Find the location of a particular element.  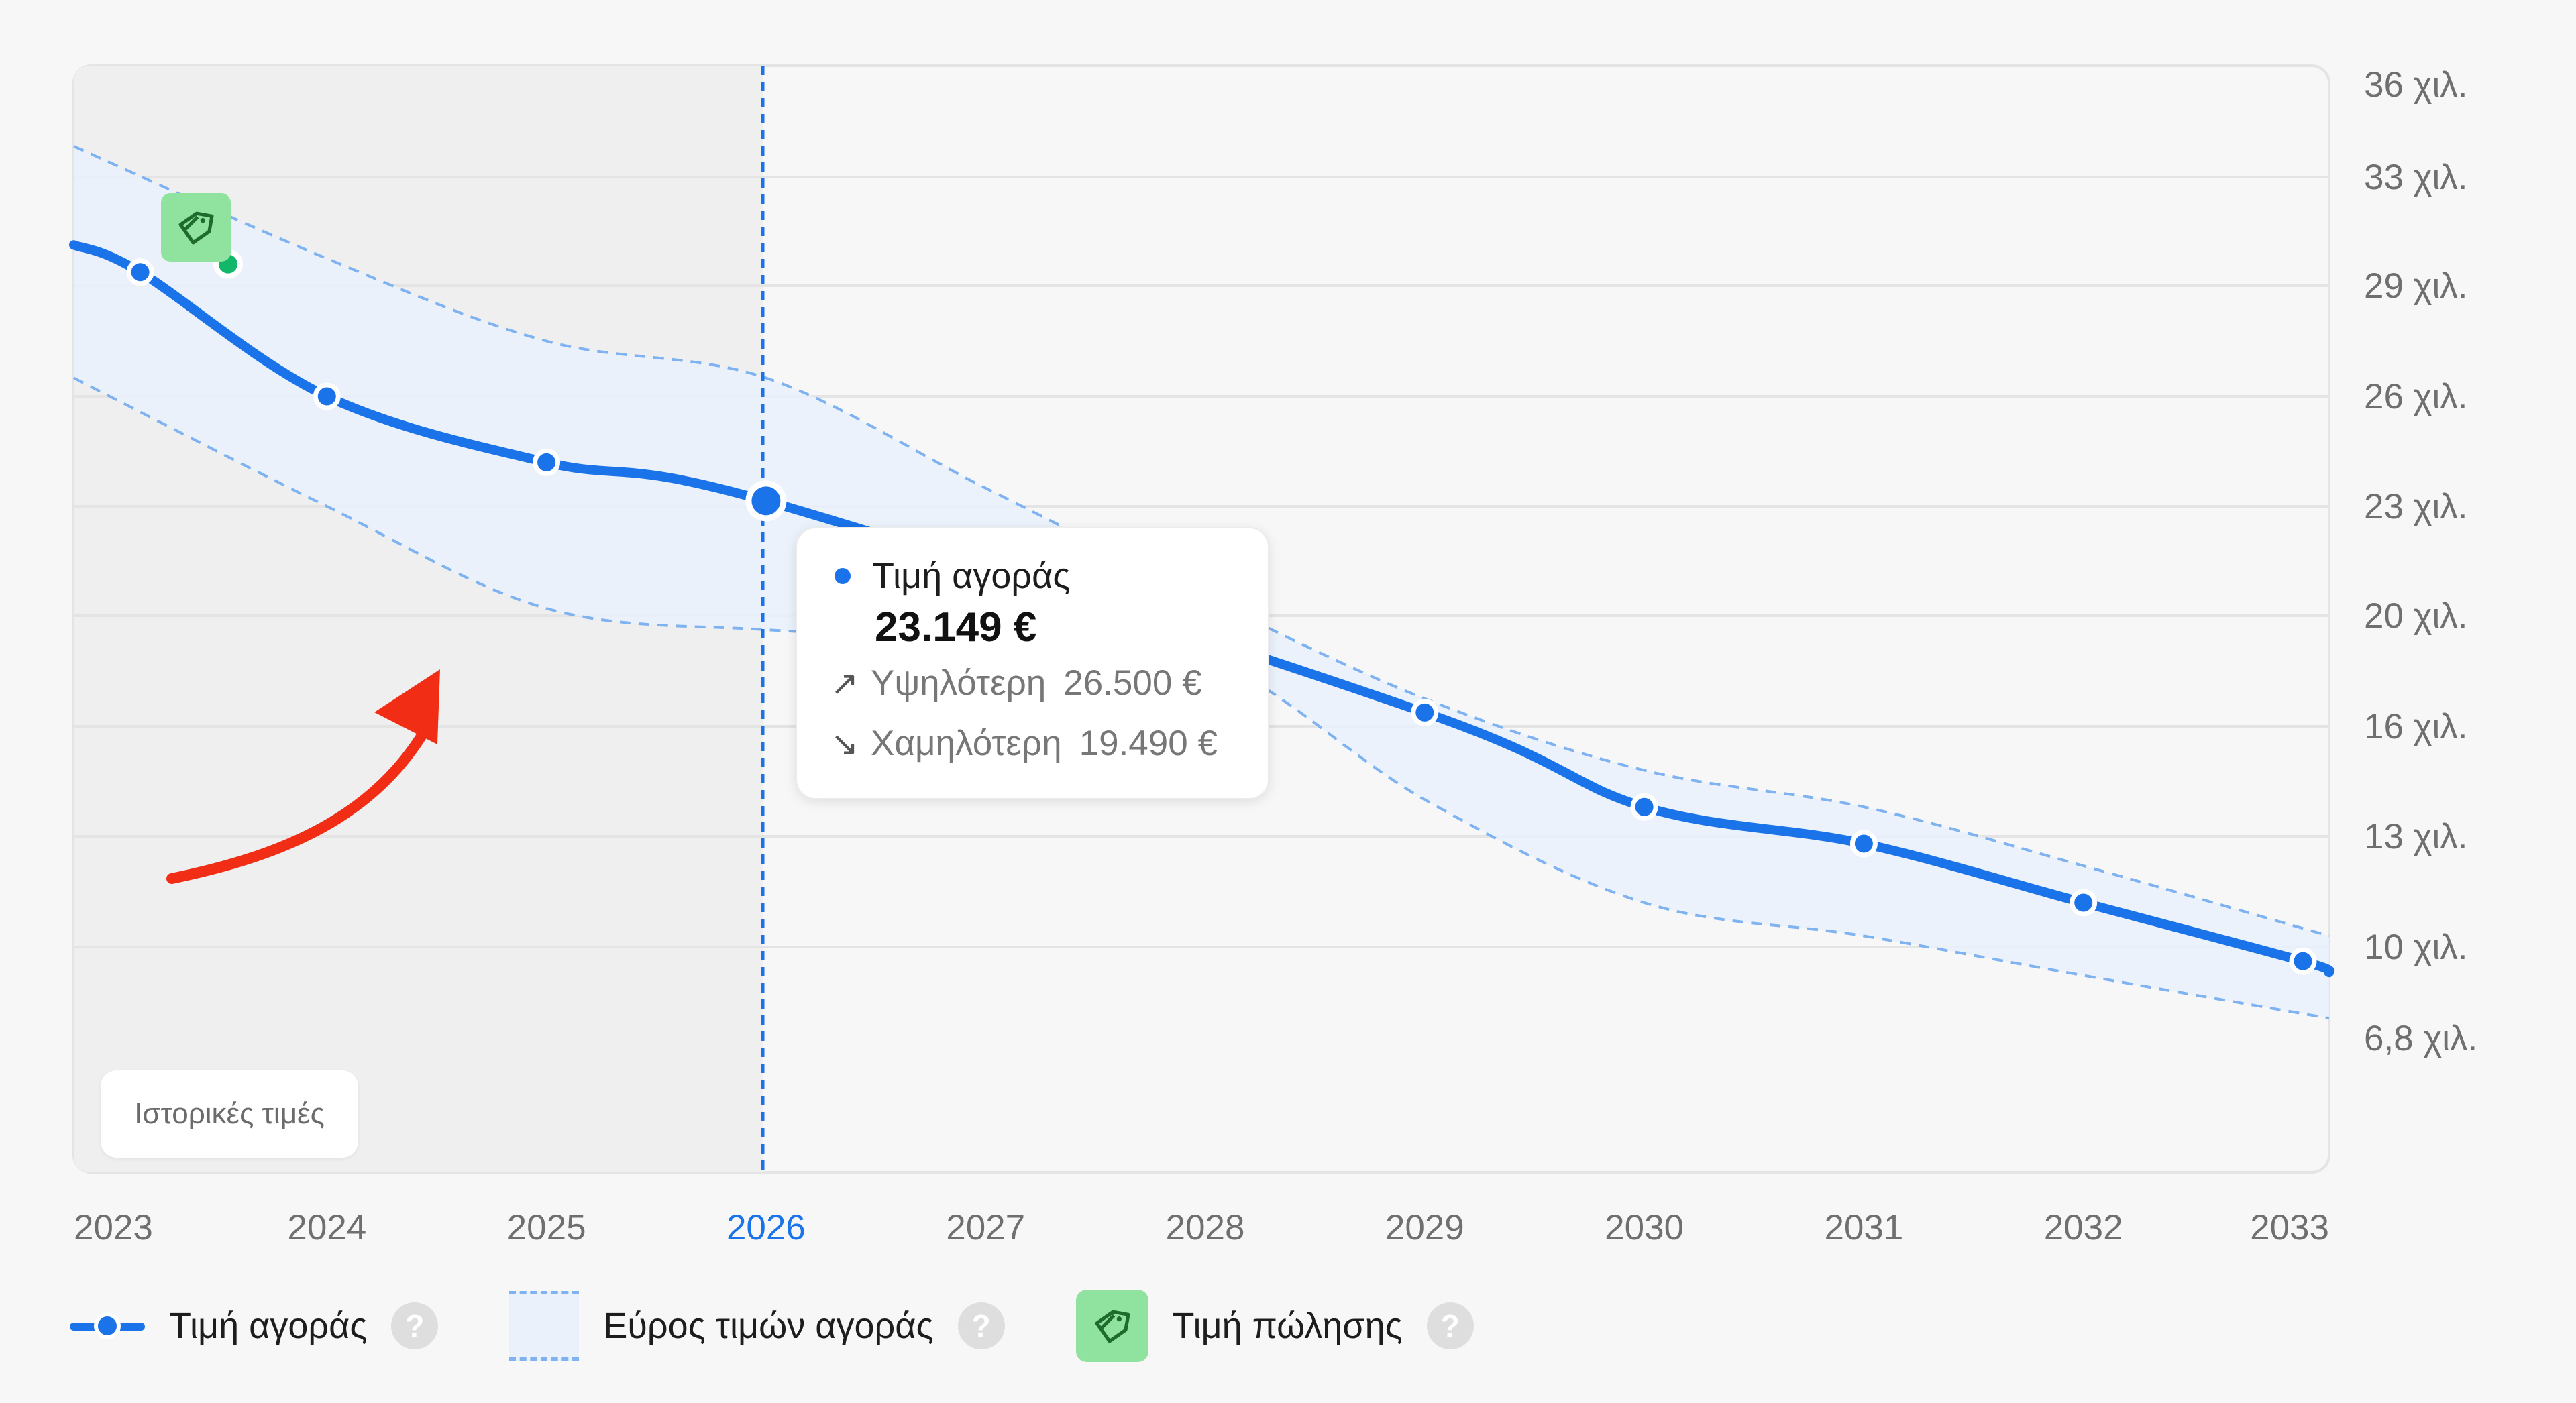

tooltip-series-label: Τιμή αγοράς is located at coordinates (971, 576).